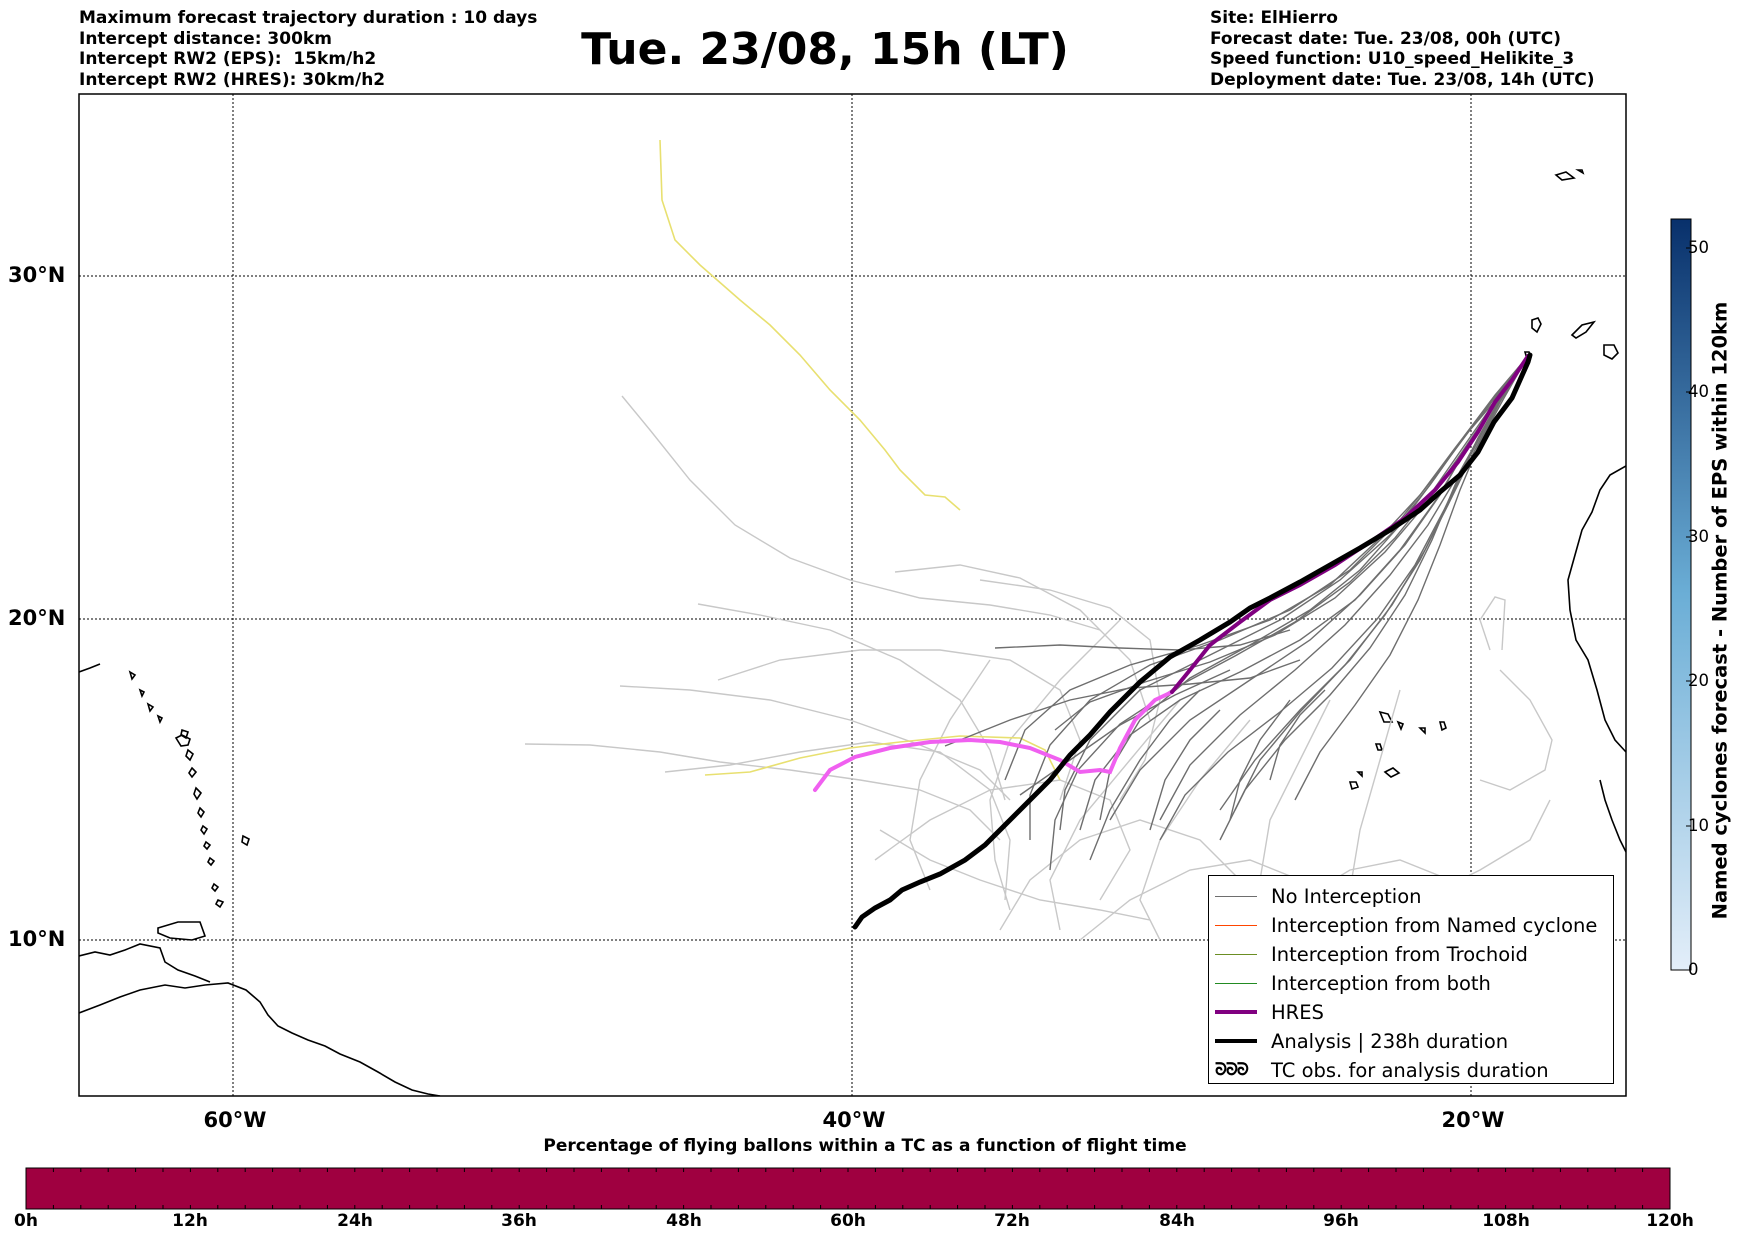 The width and height of the screenshot is (1752, 1241). I want to click on coast-trinidad, so click(182, 931).